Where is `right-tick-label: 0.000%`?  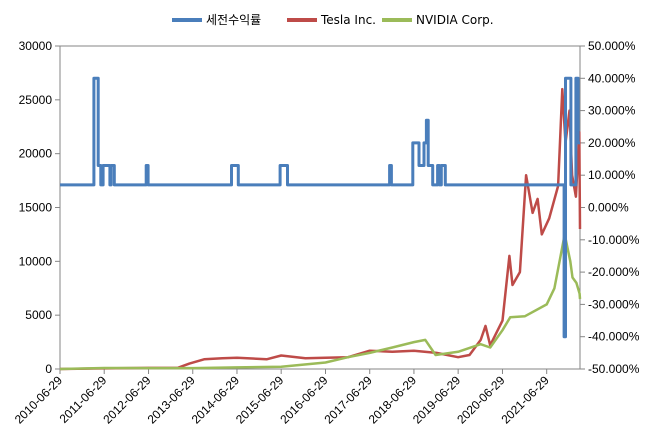 right-tick-label: 0.000% is located at coordinates (608, 208).